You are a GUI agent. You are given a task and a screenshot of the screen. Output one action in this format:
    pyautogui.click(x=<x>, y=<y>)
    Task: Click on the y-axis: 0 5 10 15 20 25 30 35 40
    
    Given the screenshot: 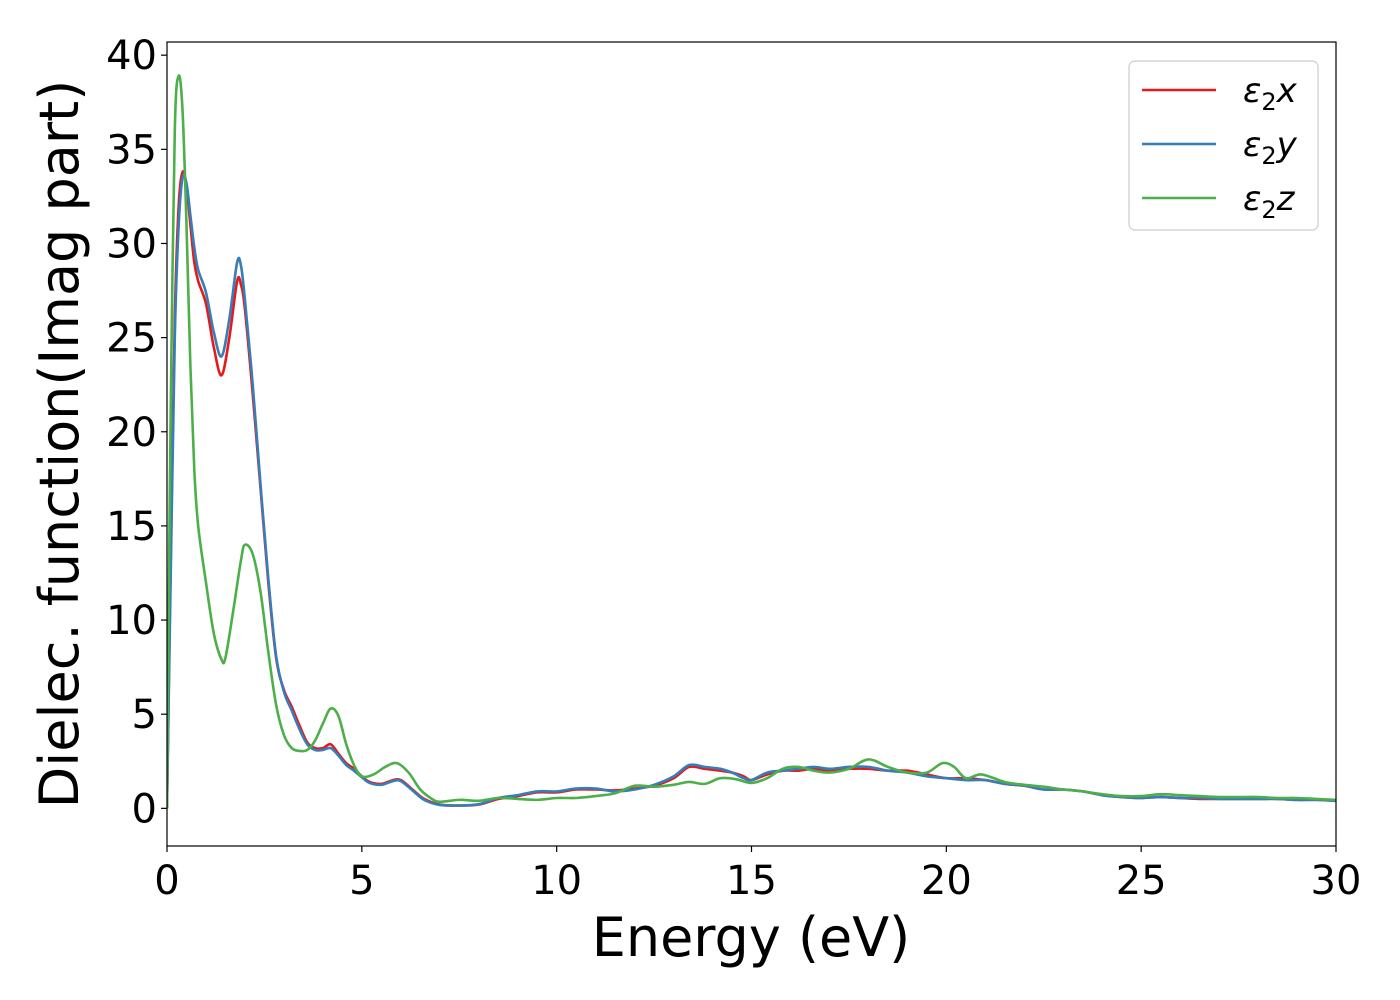 What is the action you would take?
    pyautogui.click(x=136, y=432)
    